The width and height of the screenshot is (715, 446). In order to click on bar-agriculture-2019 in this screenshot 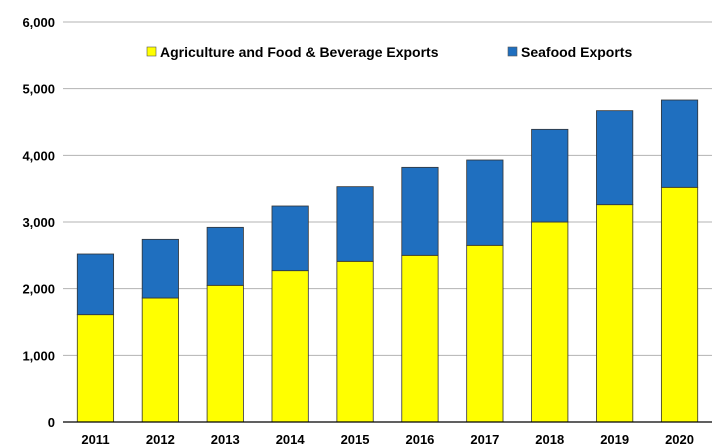, I will do `click(615, 313)`.